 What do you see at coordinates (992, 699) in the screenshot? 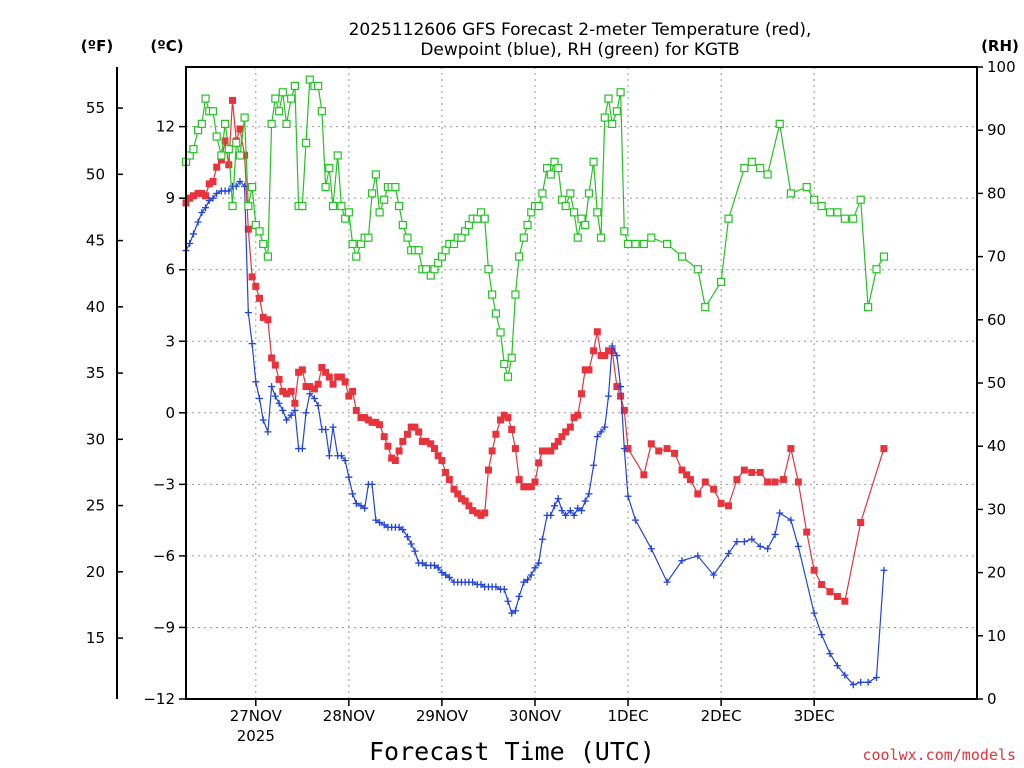
I see `rh-tick-label: 0` at bounding box center [992, 699].